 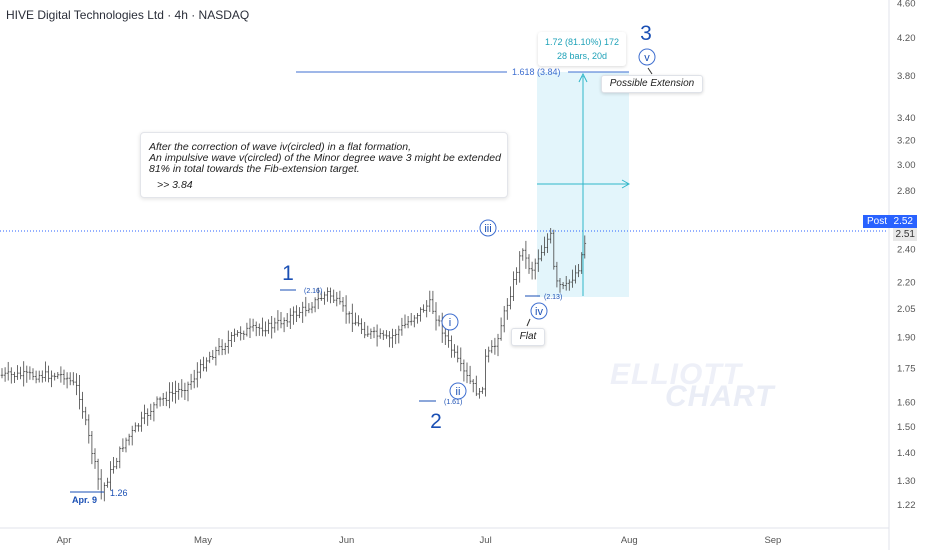 I want to click on y-tick-label: 1.90, so click(x=906, y=338).